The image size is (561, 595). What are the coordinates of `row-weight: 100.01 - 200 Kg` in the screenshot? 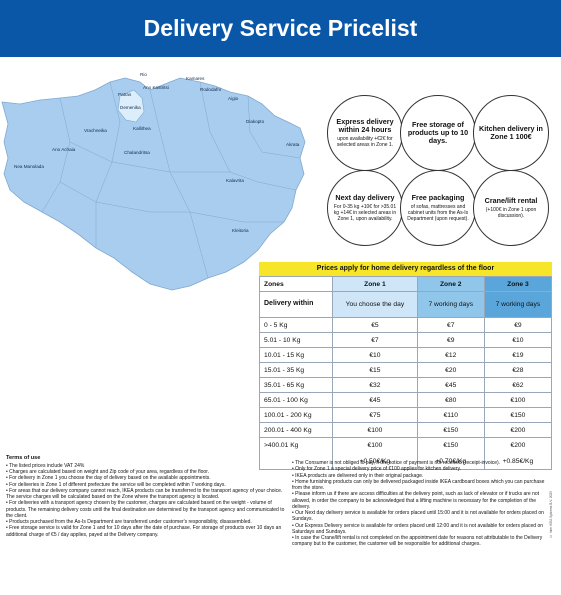 It's located at (296, 415).